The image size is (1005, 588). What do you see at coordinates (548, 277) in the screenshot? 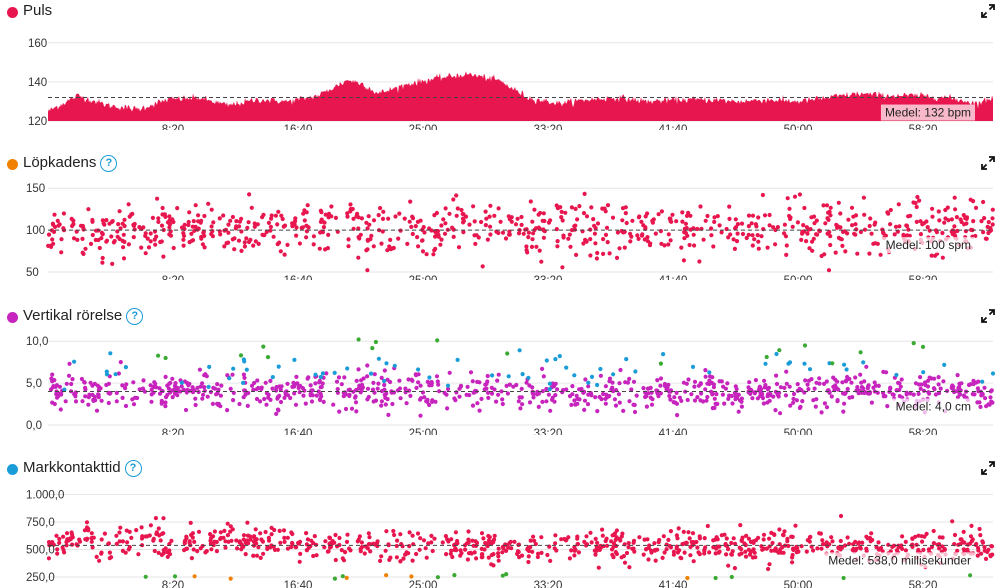
I see `x-tick-label: 33:20` at bounding box center [548, 277].